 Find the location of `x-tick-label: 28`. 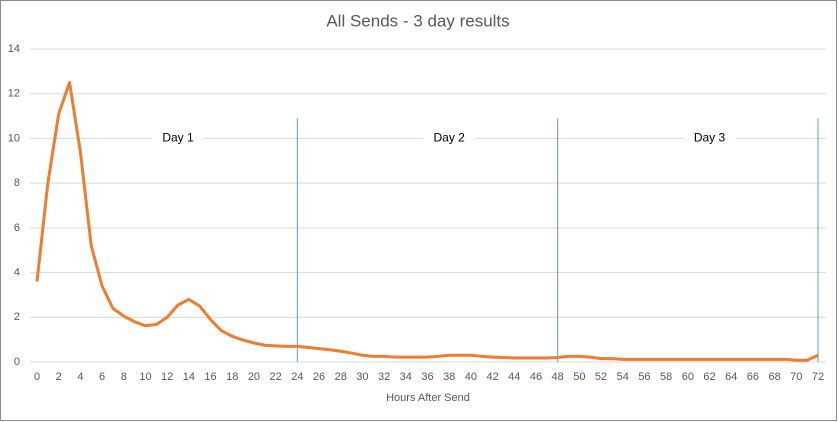

x-tick-label: 28 is located at coordinates (341, 377).